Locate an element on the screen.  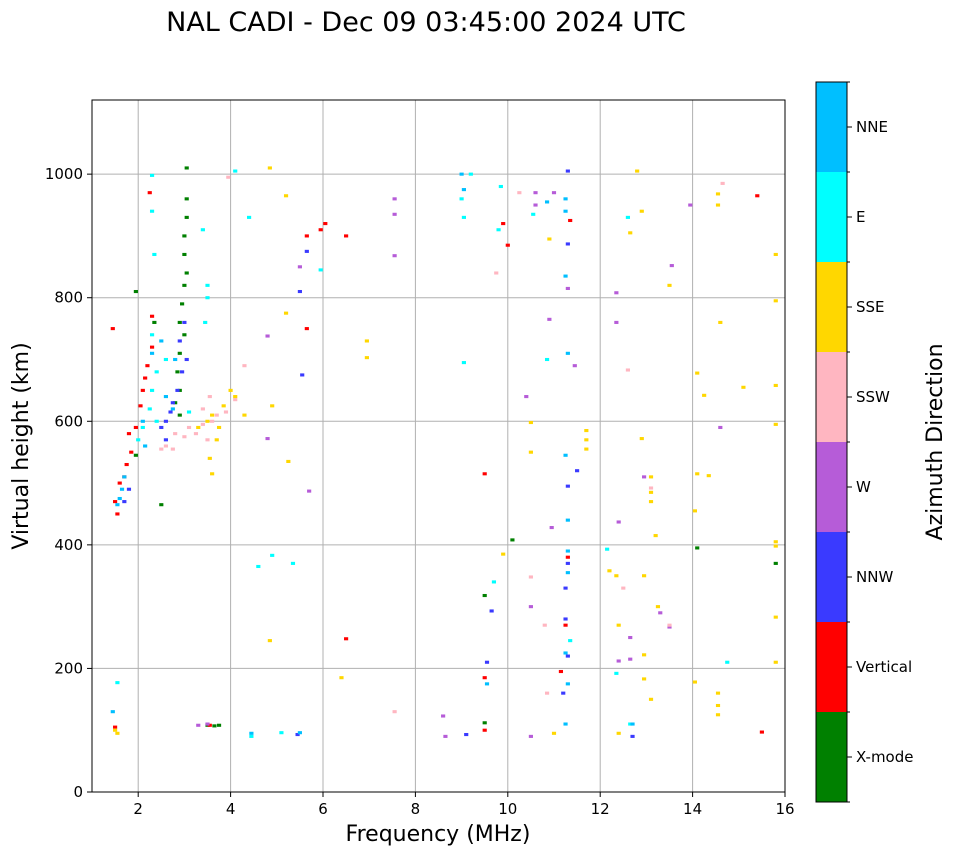
azimuth-colorbar: X-mode Vertical NNW W SSW SSE E NNE is located at coordinates (864, 442).